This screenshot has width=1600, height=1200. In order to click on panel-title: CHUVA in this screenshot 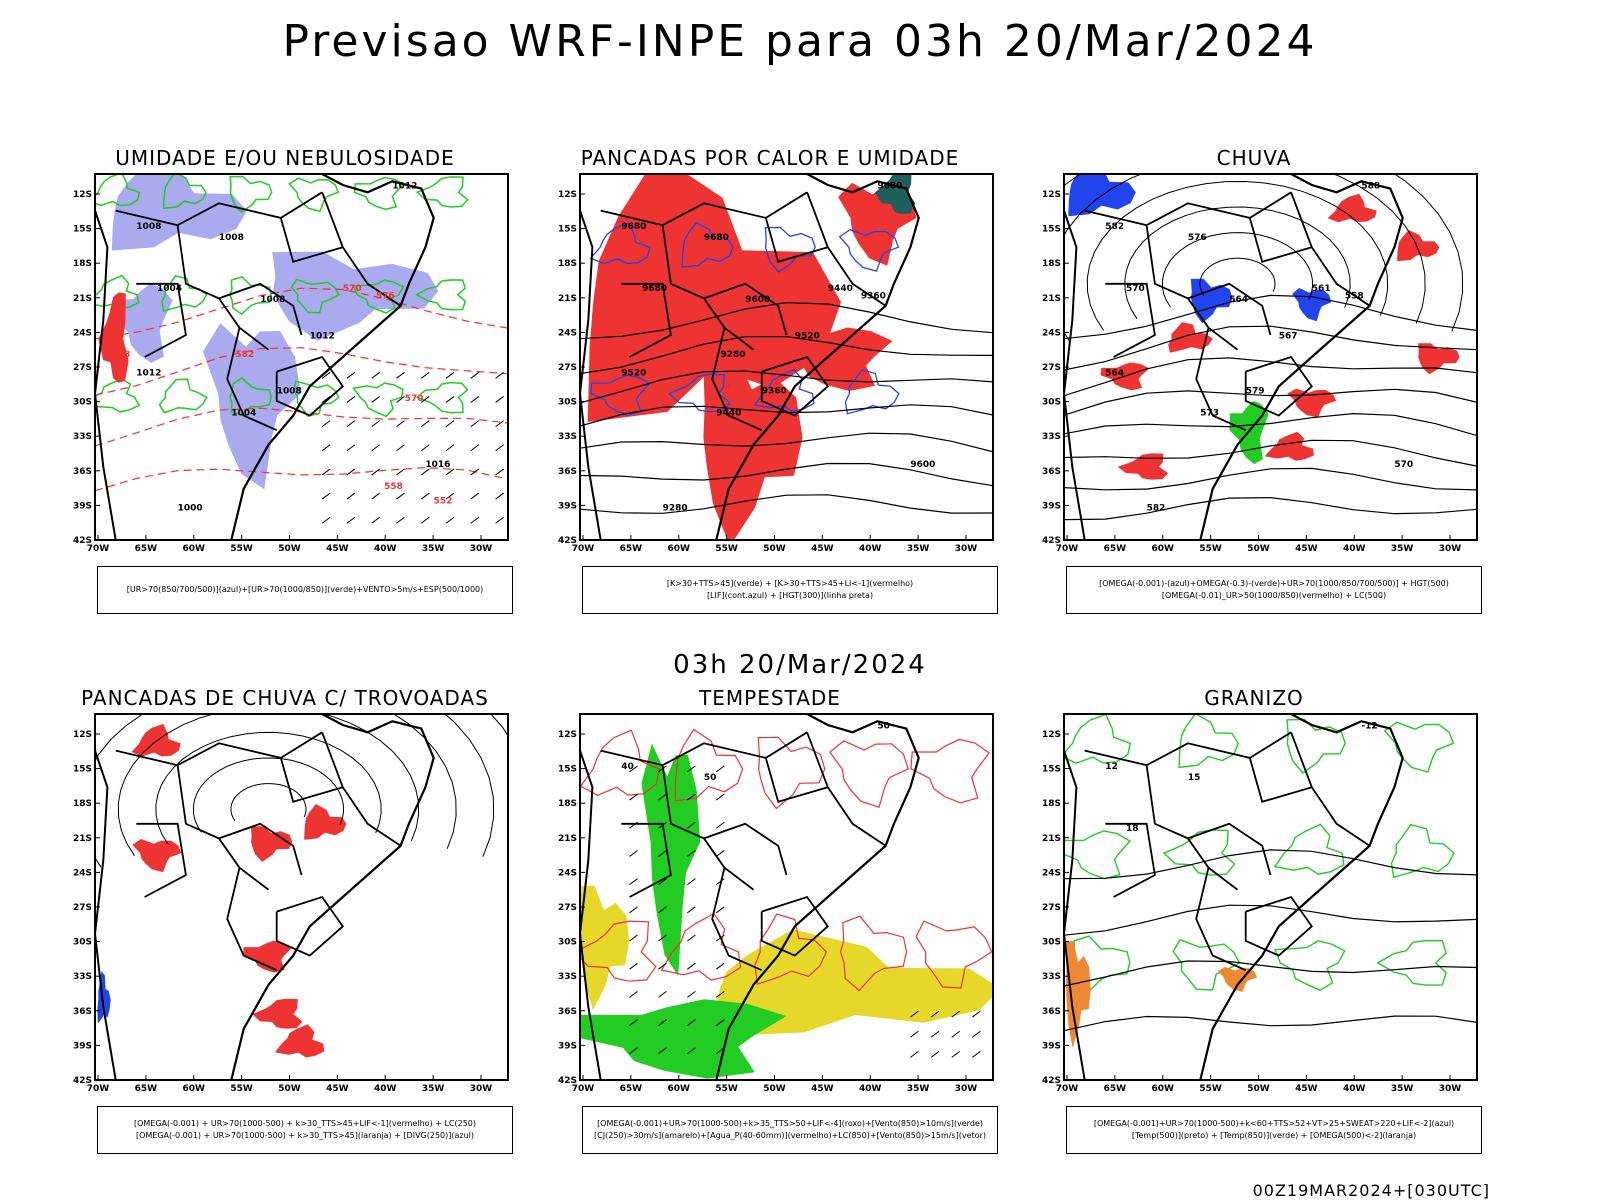, I will do `click(1254, 158)`.